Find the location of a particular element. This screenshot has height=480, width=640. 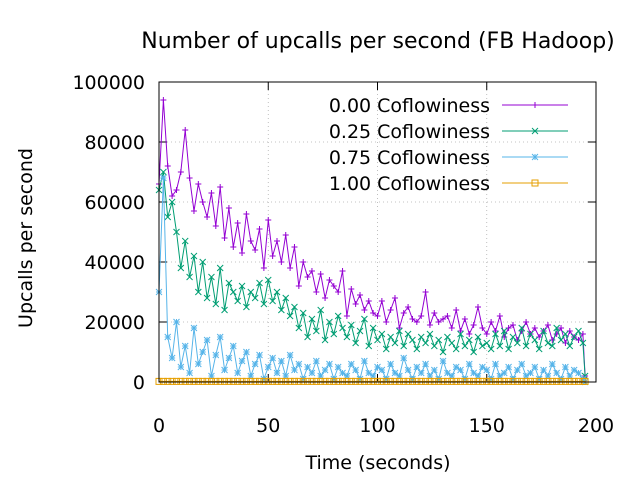

x-tick-label: 50 is located at coordinates (268, 426).